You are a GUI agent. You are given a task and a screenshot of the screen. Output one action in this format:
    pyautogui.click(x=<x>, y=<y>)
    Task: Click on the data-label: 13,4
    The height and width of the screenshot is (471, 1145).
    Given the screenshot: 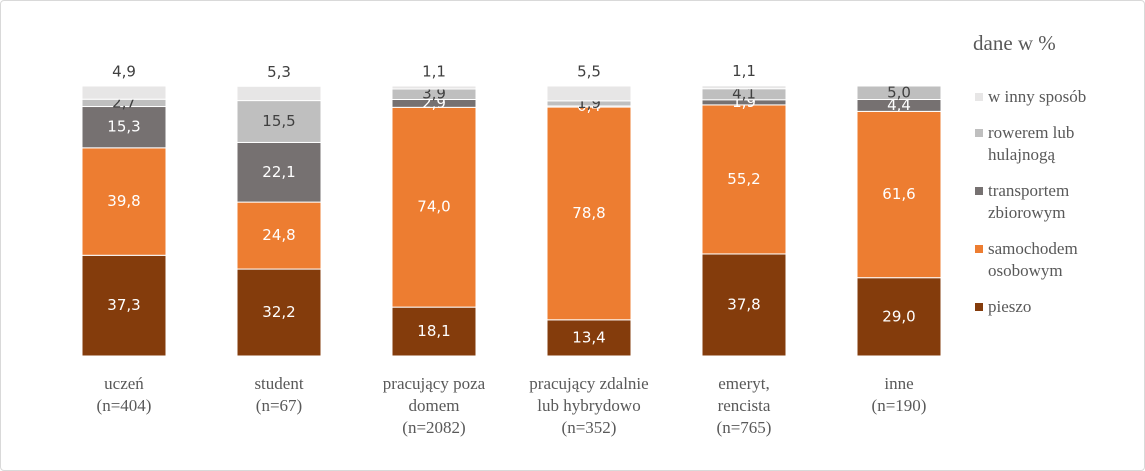 What is the action you would take?
    pyautogui.click(x=588, y=337)
    